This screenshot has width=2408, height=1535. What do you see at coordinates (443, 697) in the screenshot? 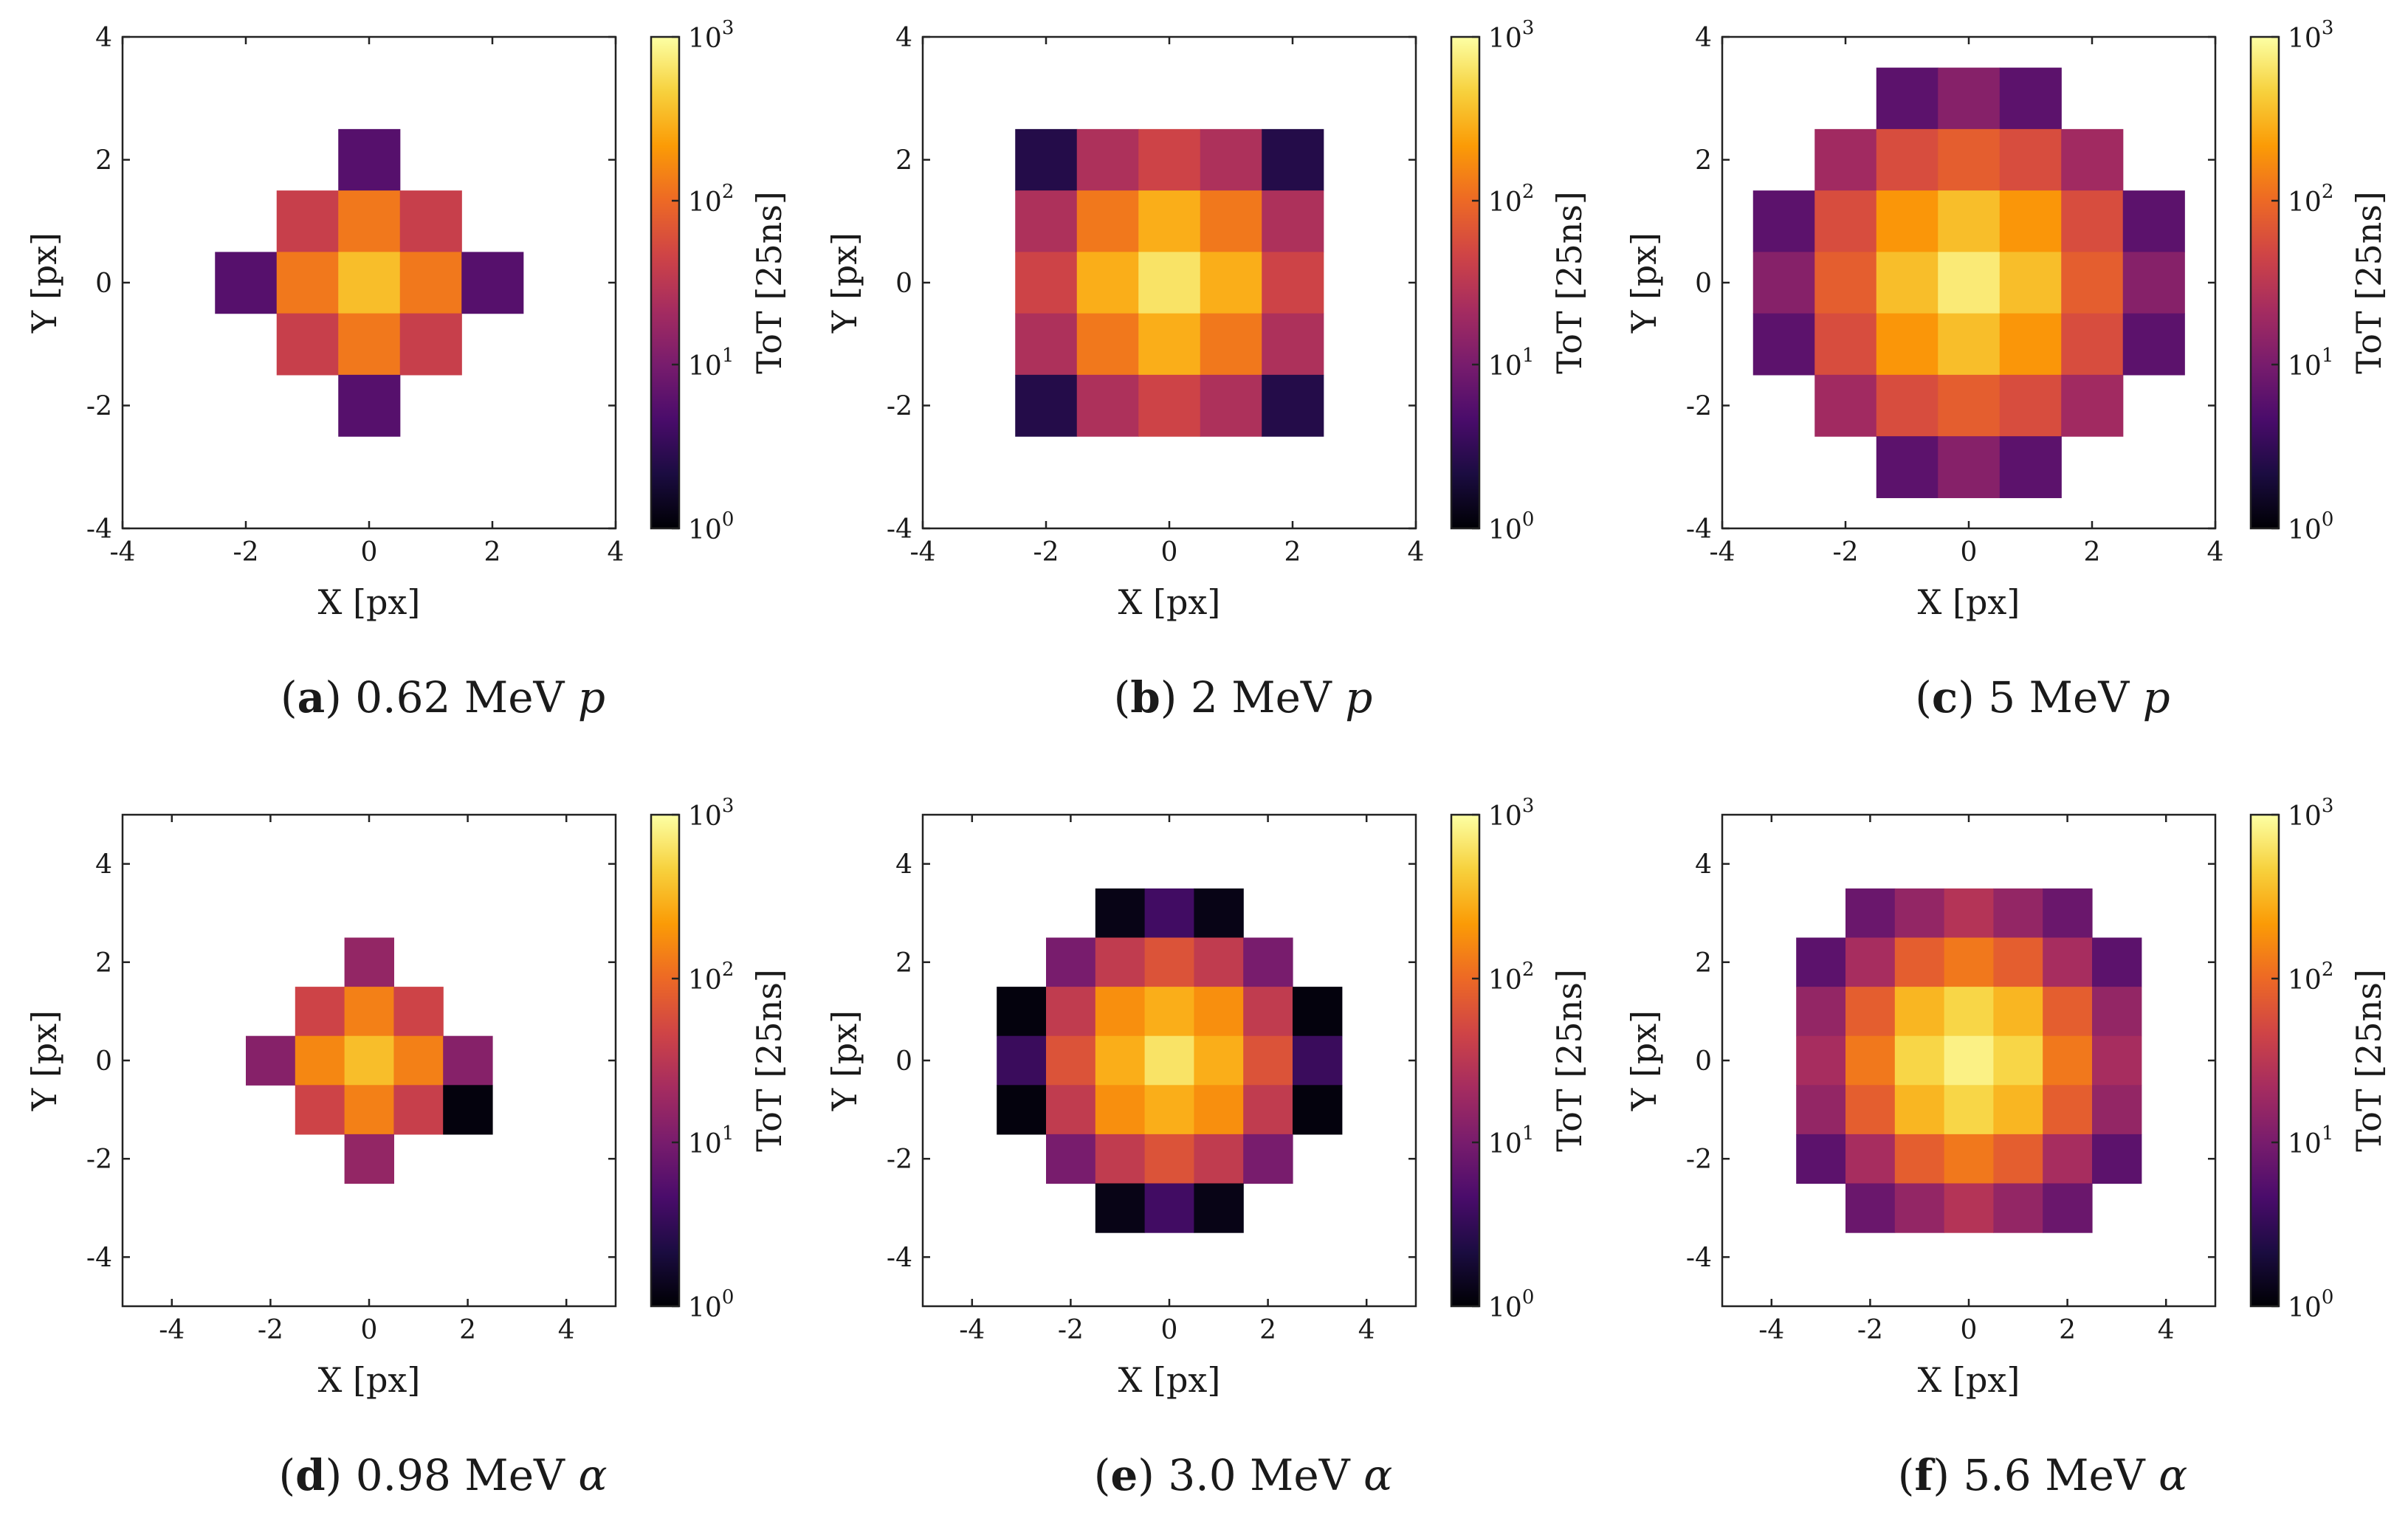
I see `subfigure-caption: (a) 0.62 MeV p` at bounding box center [443, 697].